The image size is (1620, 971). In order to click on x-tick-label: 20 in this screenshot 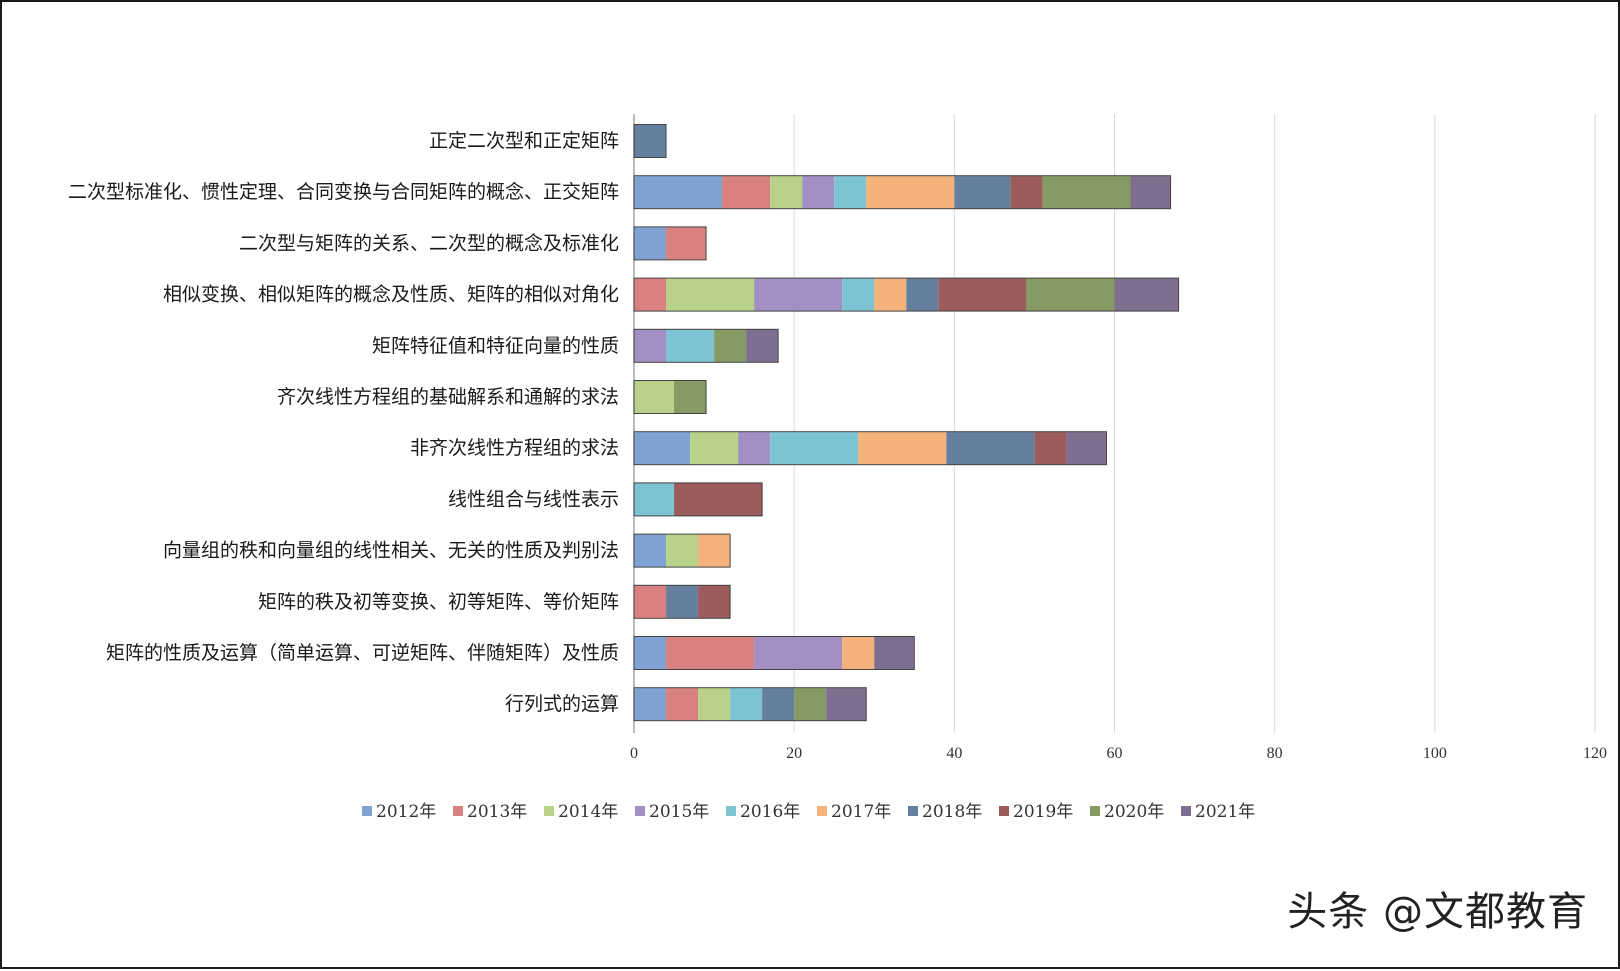, I will do `click(794, 753)`.